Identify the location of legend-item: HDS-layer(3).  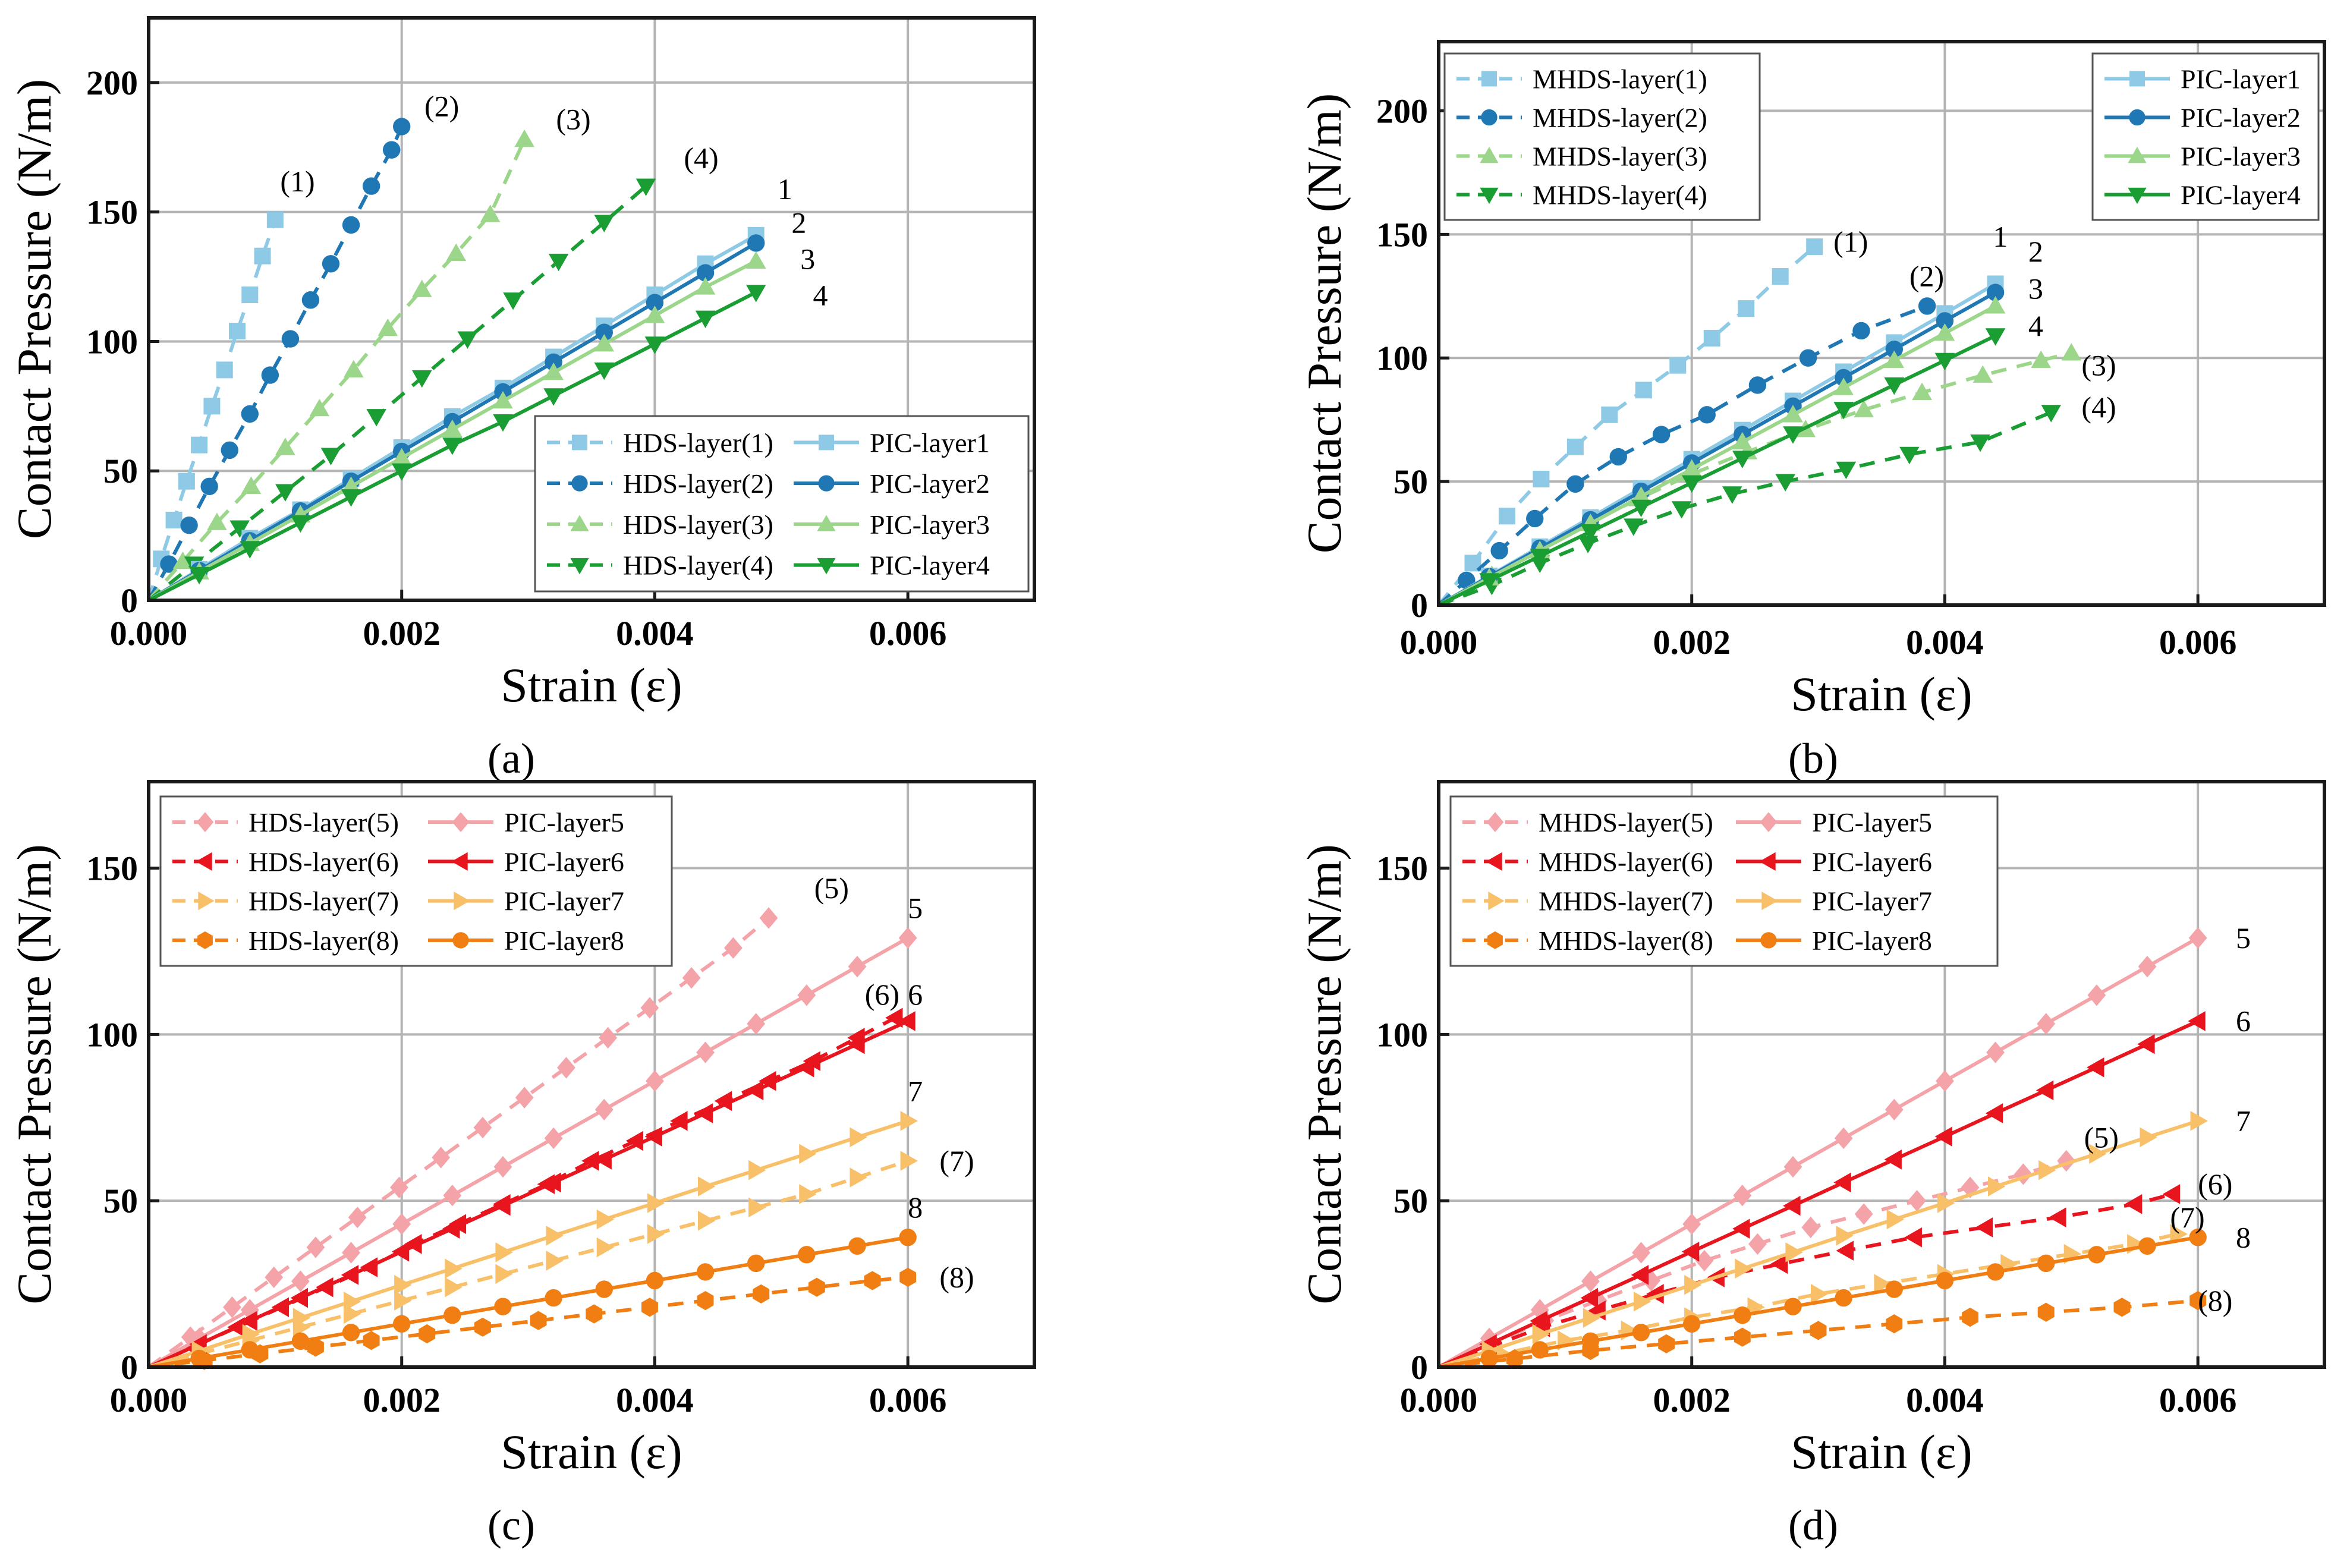
(660, 524).